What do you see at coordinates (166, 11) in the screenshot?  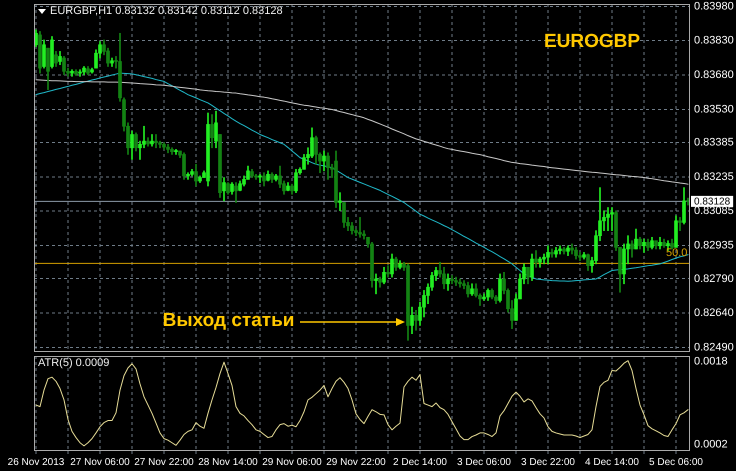 I see `chart-title: EURGBP,H1 0.83132 0.83142 0.83112 0.83128` at bounding box center [166, 11].